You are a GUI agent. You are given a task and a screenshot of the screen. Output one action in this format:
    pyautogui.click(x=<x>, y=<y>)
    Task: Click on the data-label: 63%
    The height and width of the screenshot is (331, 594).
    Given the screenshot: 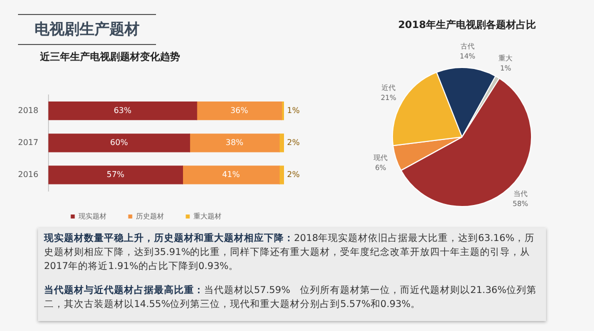 What is the action you would take?
    pyautogui.click(x=123, y=110)
    